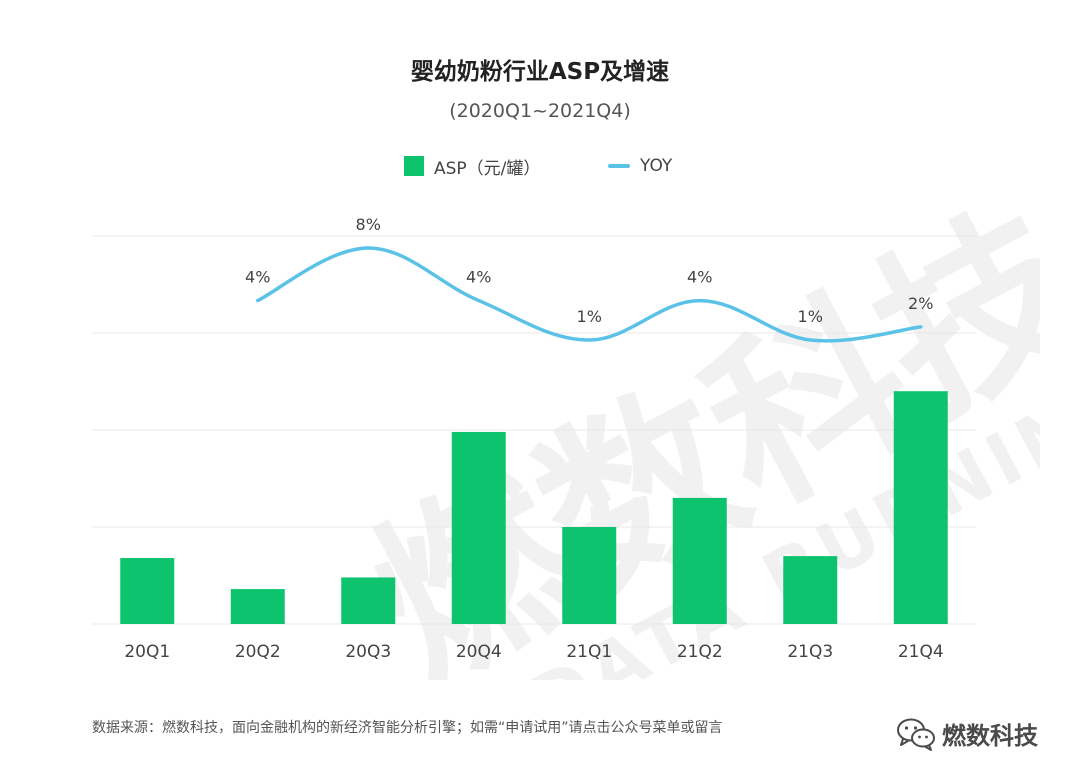 This screenshot has height=781, width=1080. What do you see at coordinates (368, 224) in the screenshot?
I see `data-label-yoy: 8%` at bounding box center [368, 224].